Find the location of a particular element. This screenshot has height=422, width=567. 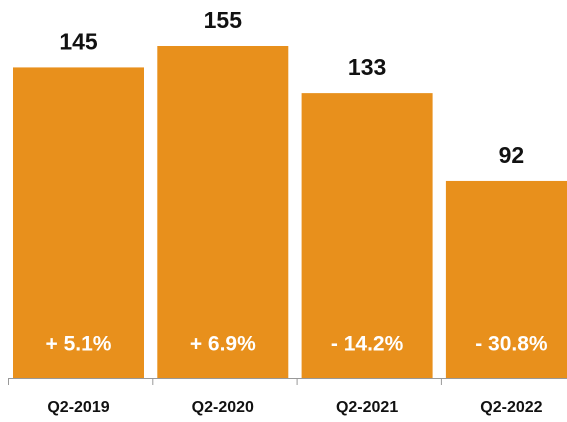

x-tick-label: Q2-2019 is located at coordinates (78, 407).